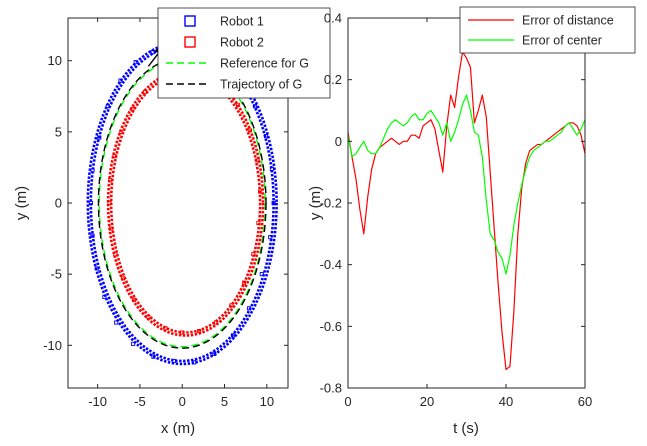 The image size is (647, 446). I want to click on left-x-tick-label-1: -5, so click(140, 401).